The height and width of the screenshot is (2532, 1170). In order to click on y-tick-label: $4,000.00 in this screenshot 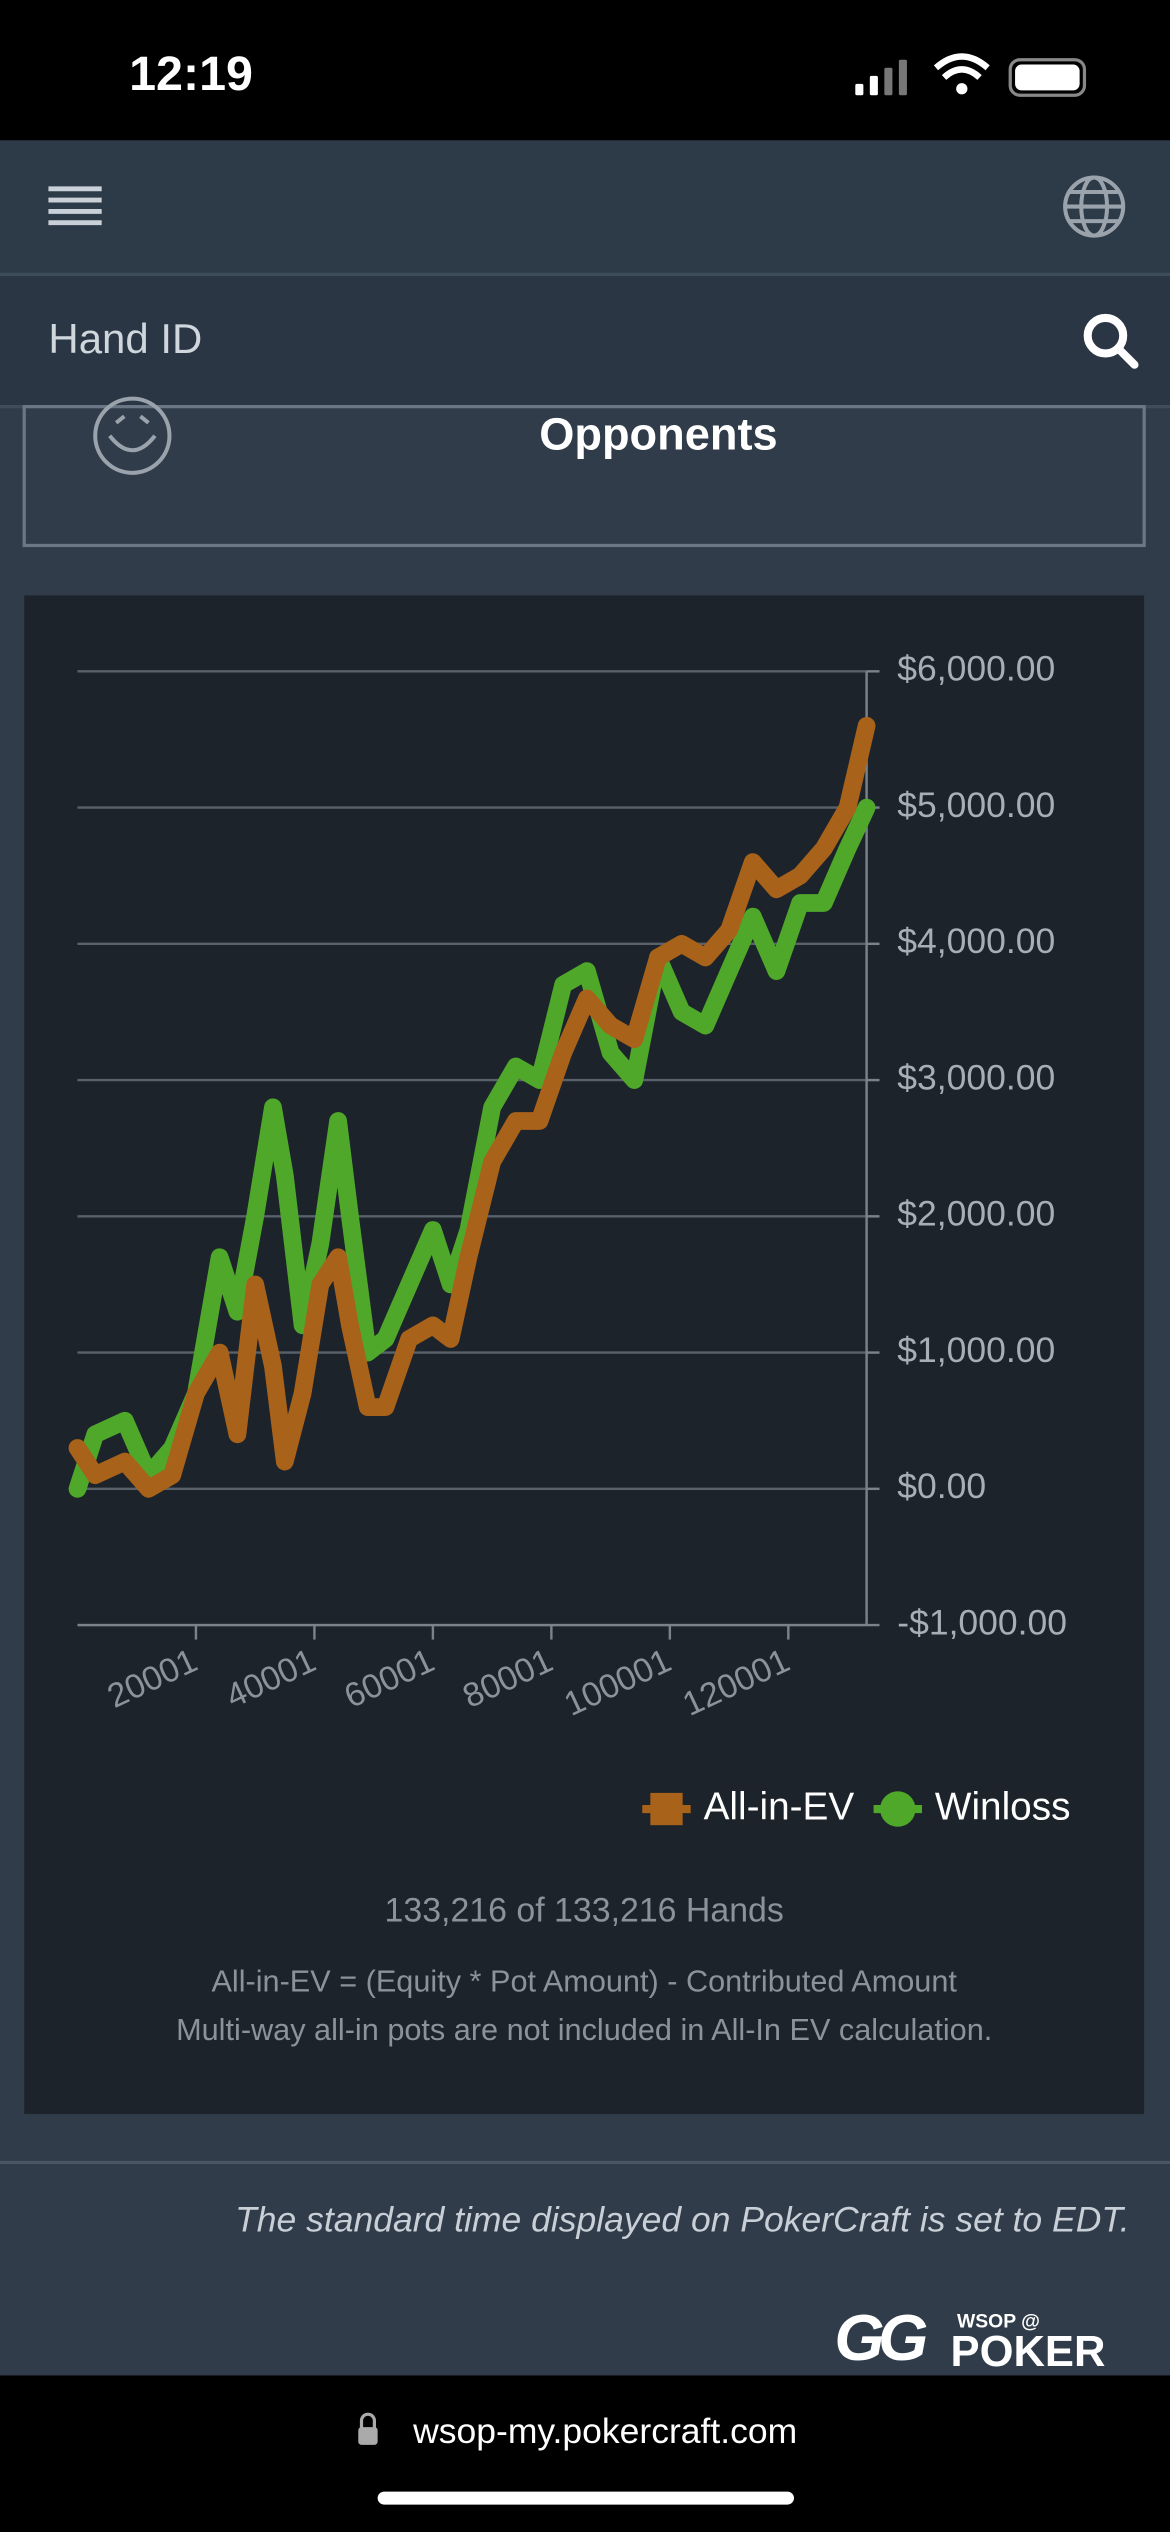, I will do `click(976, 941)`.